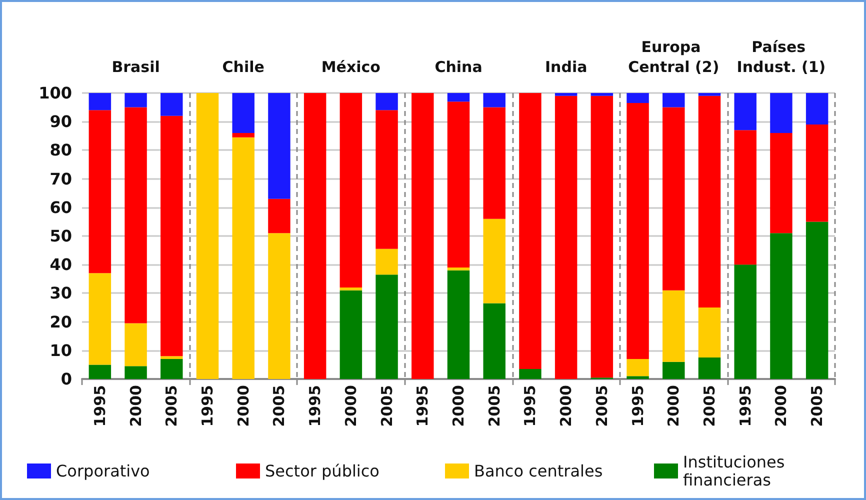 This screenshot has width=866, height=500. What do you see at coordinates (61, 293) in the screenshot?
I see `y-tick-label: 30` at bounding box center [61, 293].